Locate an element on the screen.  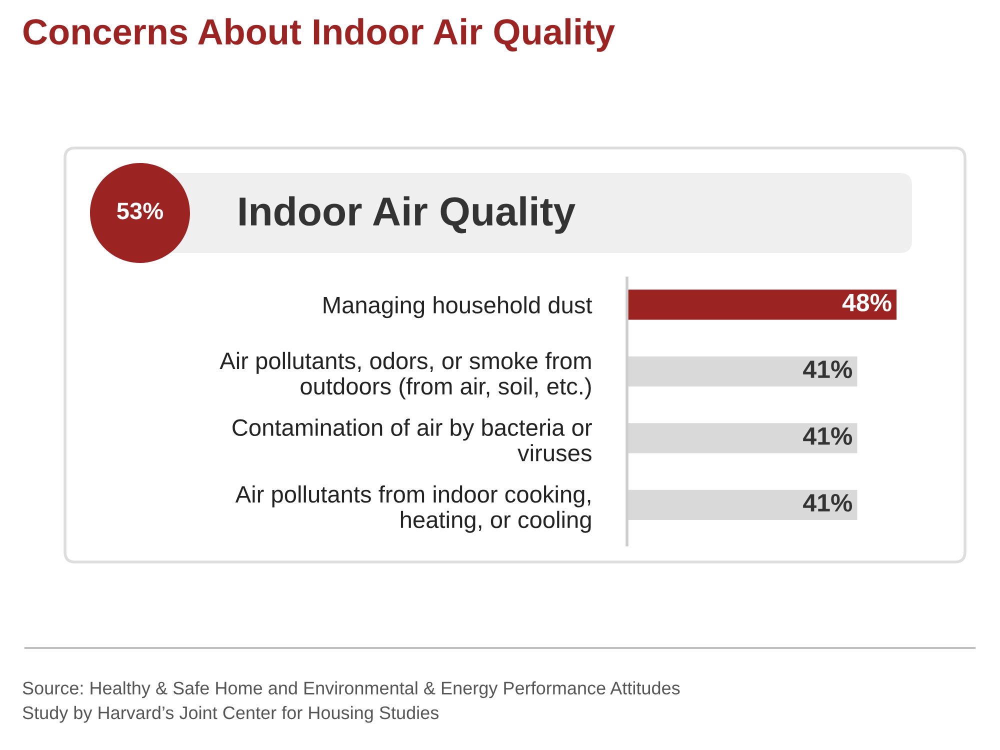
source-note: Source: Healthy & Safe Home and Environmental & Energy Performance Attitudes Study by Harvard’s Joint Center for Housing Studies is located at coordinates (351, 702).